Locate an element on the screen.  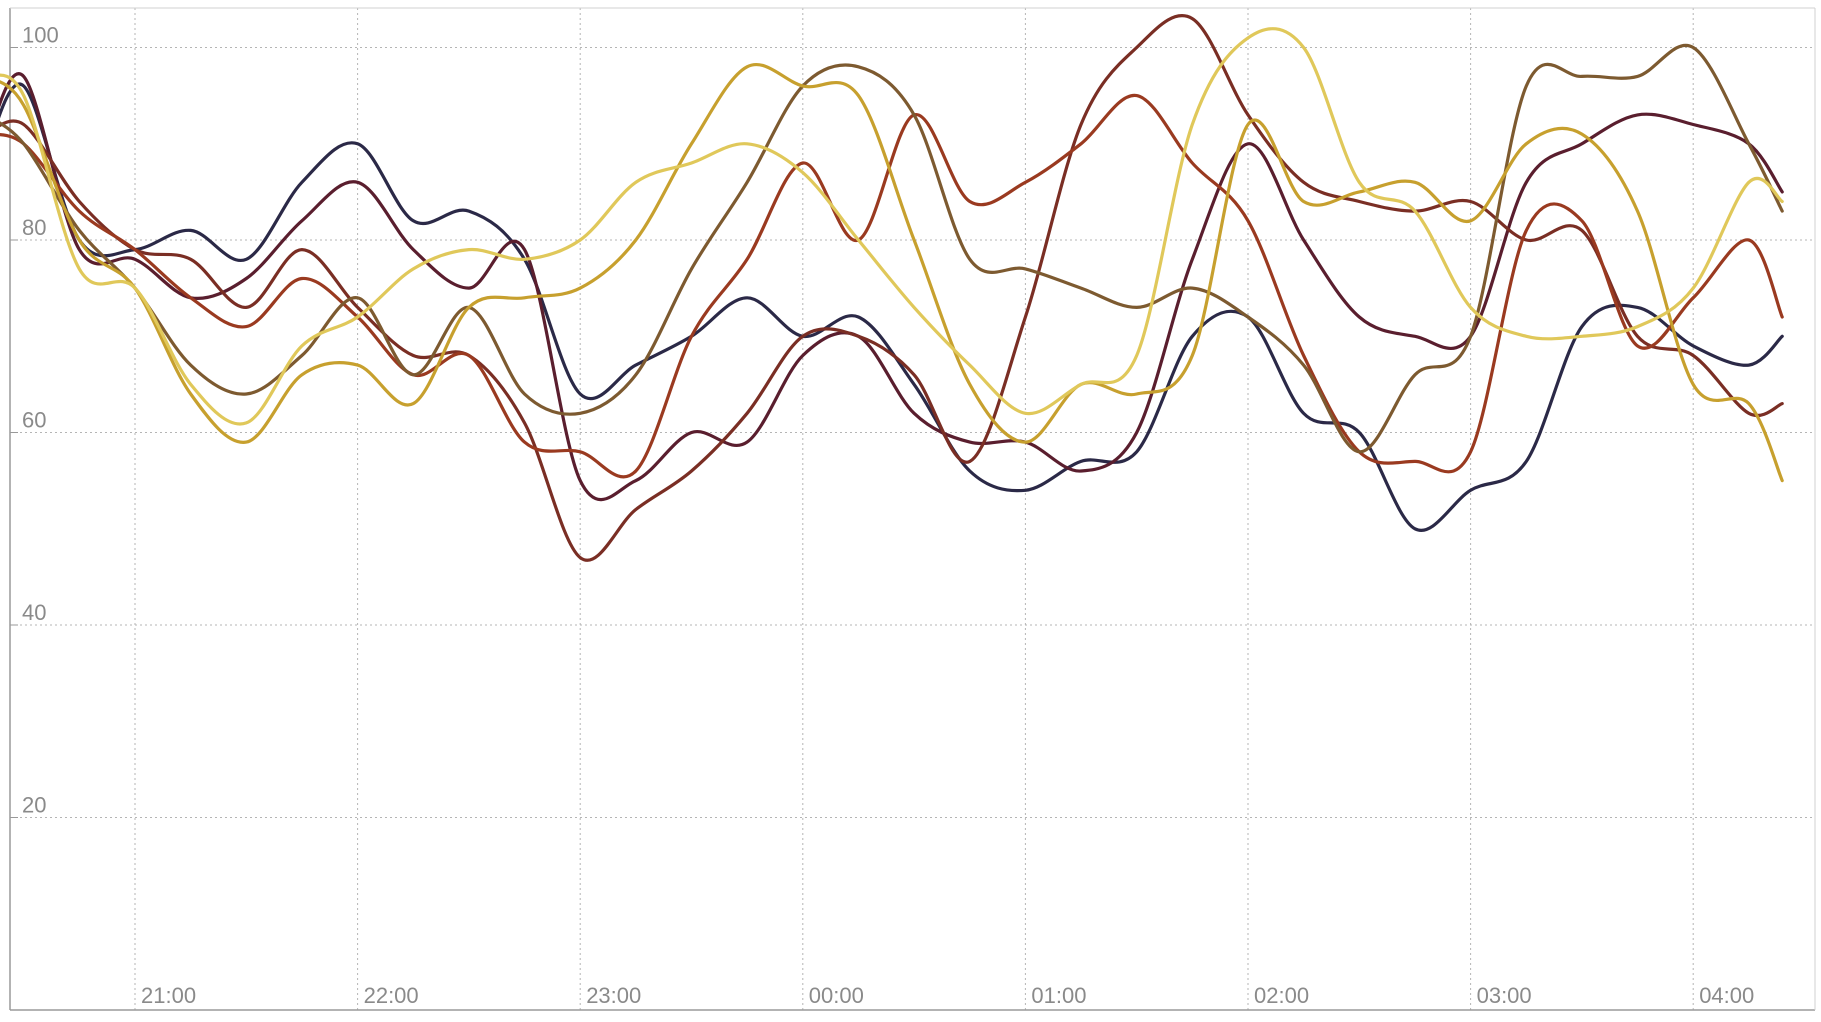
y-tick-label: 60 is located at coordinates (34, 420).